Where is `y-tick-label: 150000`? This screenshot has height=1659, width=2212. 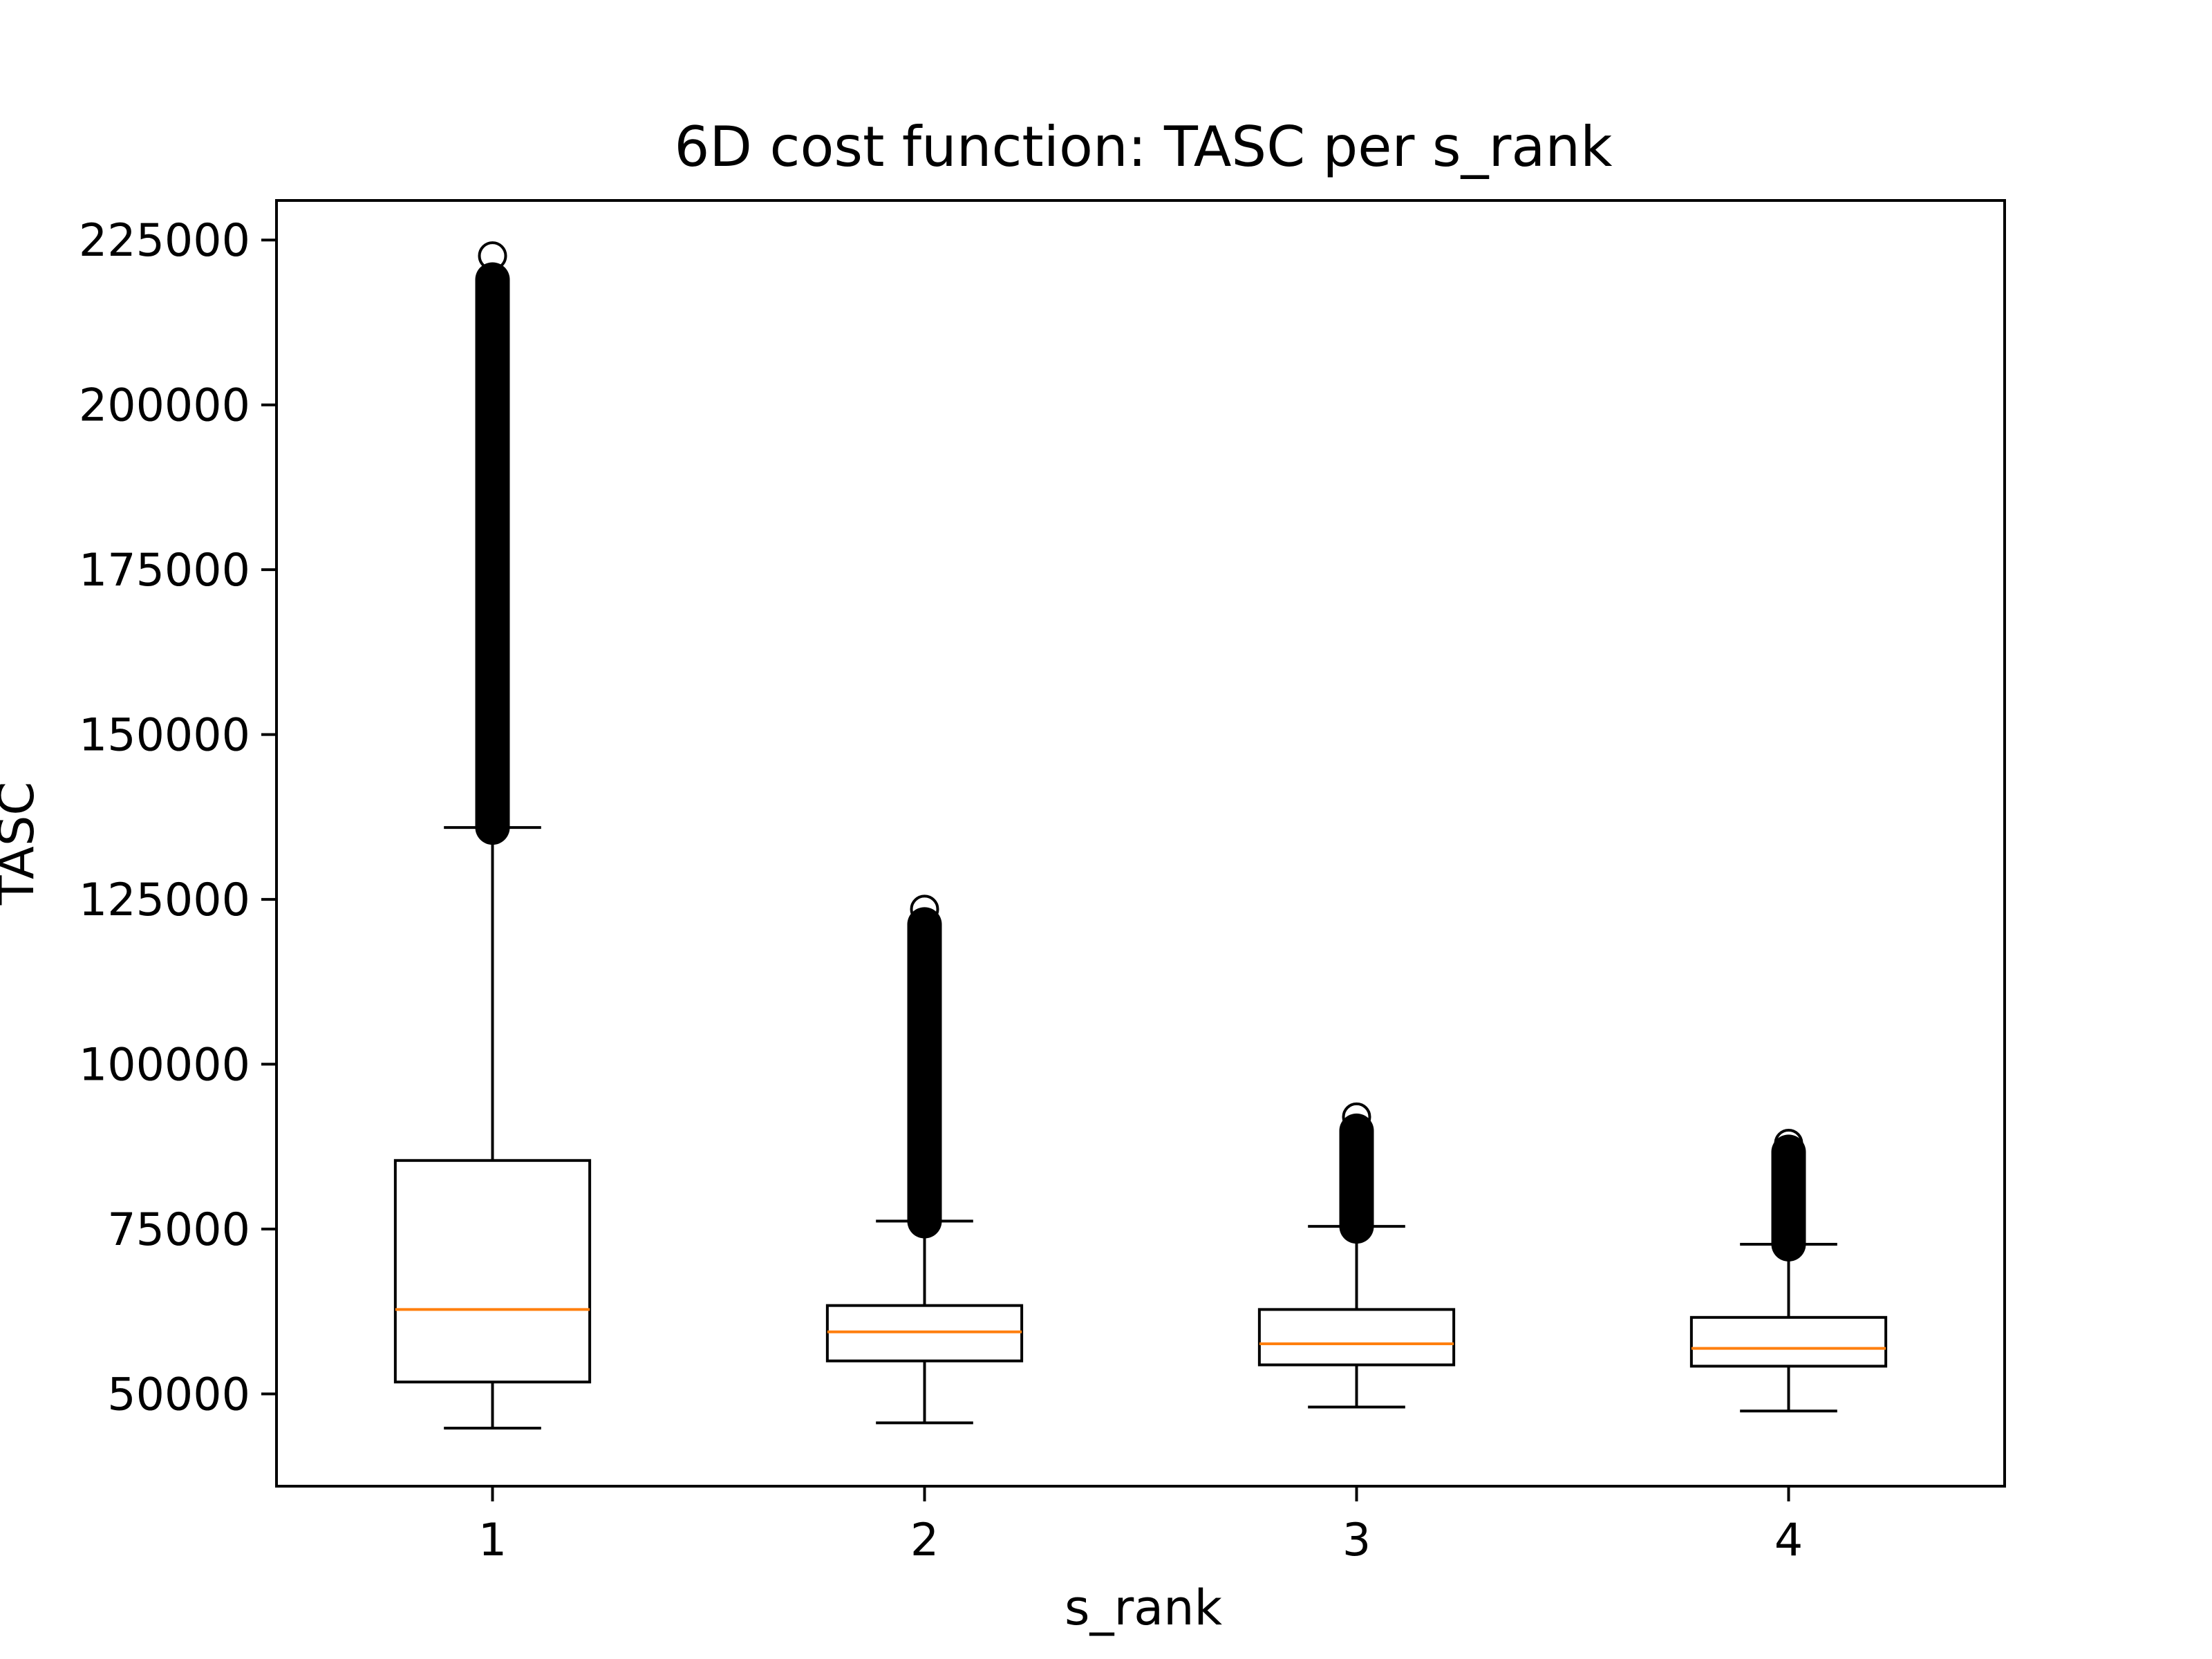 y-tick-label: 150000 is located at coordinates (164, 736).